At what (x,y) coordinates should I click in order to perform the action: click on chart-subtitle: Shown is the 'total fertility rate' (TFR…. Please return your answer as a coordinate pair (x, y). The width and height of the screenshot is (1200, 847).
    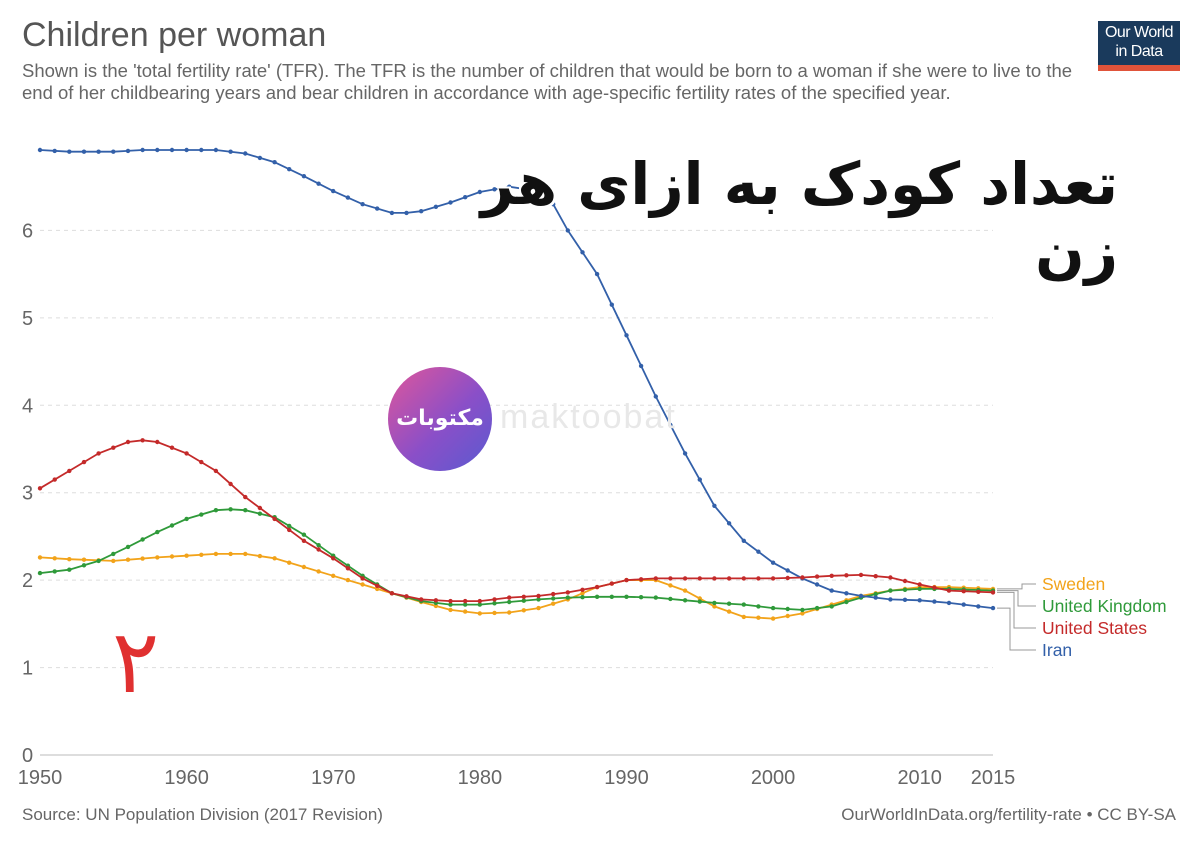
    Looking at the image, I should click on (547, 81).